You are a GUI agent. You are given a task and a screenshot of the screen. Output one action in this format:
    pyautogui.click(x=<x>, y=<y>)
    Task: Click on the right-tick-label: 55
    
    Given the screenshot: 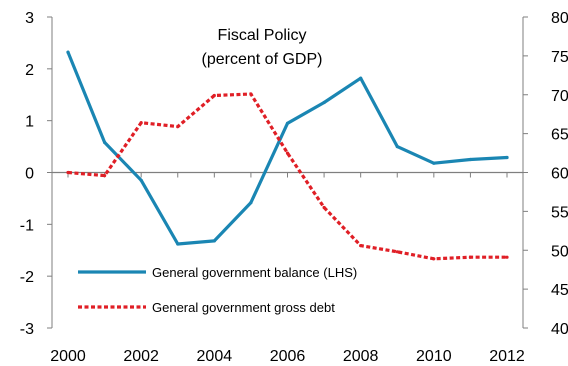 What is the action you would take?
    pyautogui.click(x=559, y=212)
    